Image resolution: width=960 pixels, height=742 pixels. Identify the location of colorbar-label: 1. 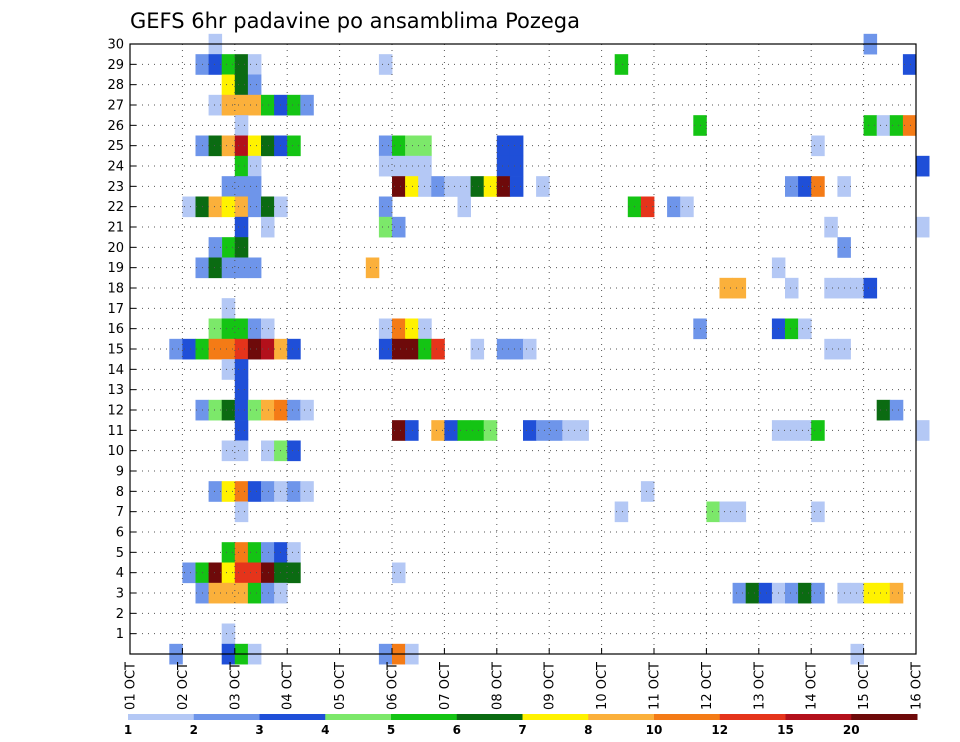
(128, 730).